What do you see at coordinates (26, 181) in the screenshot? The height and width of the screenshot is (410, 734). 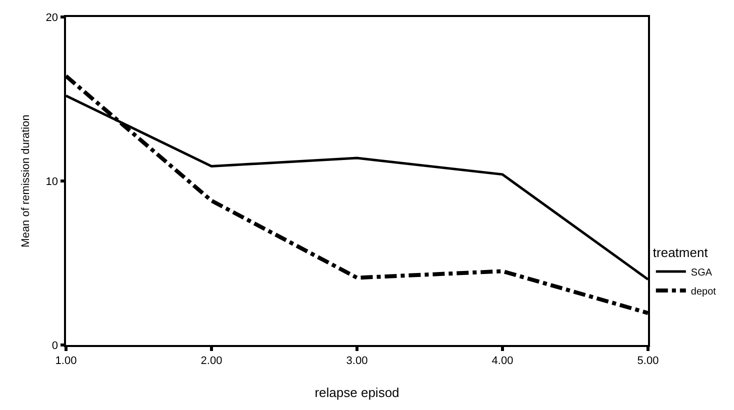 I see `y-axis-title: Mean of remission duration` at bounding box center [26, 181].